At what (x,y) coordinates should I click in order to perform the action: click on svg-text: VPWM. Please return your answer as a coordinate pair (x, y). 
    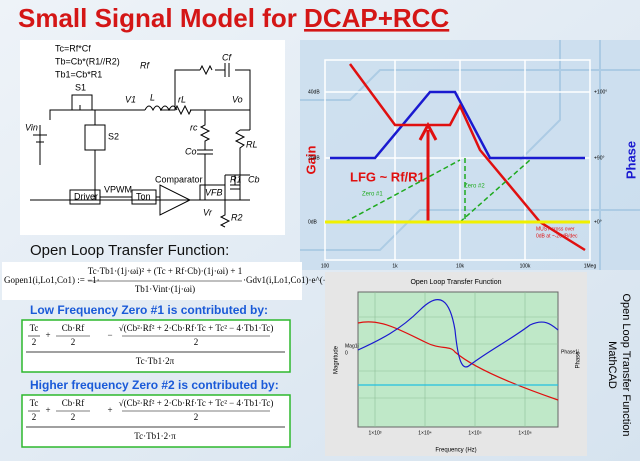
    Looking at the image, I should click on (118, 189).